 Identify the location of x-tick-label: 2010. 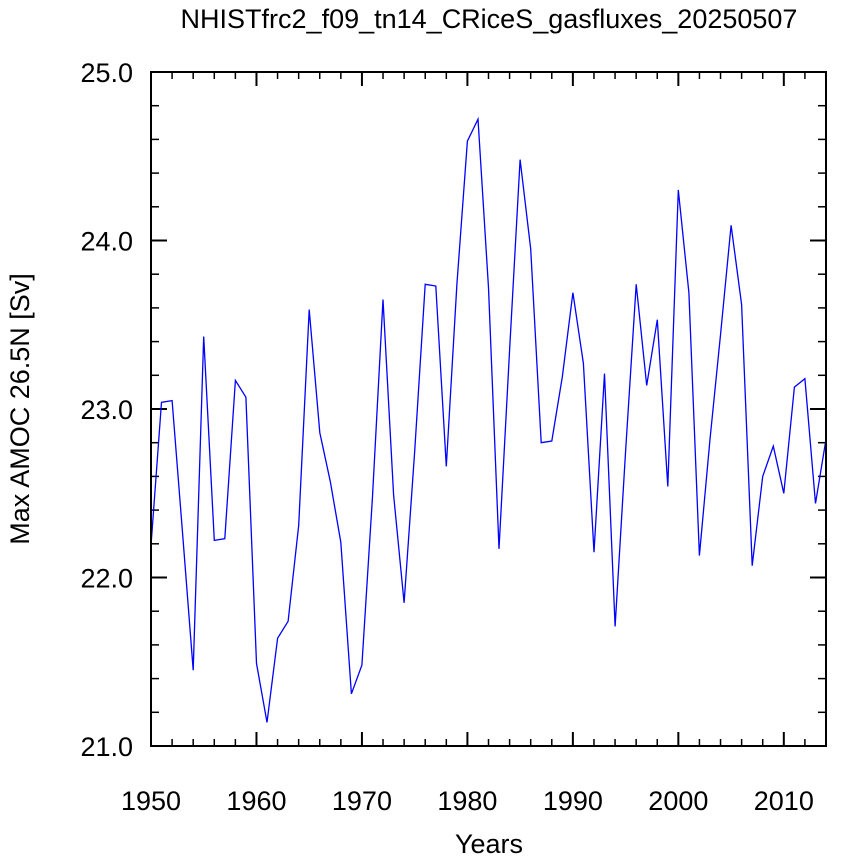
(784, 801).